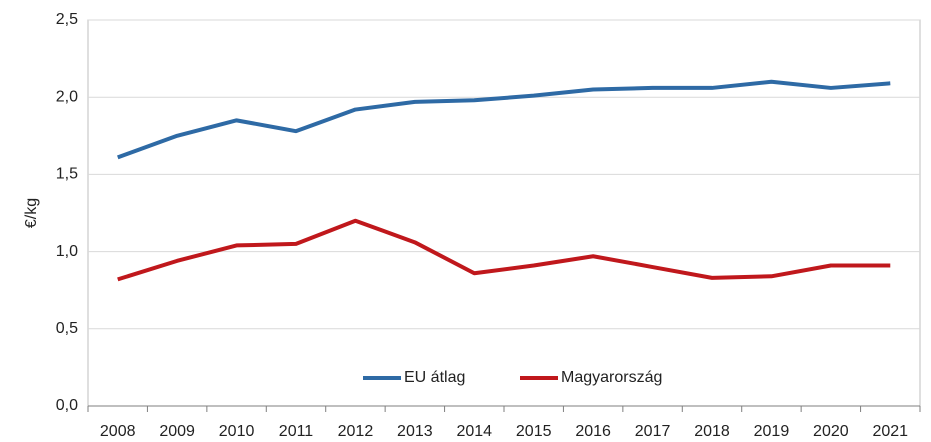 The image size is (931, 442). What do you see at coordinates (712, 431) in the screenshot?
I see `x-tick-label: 2018` at bounding box center [712, 431].